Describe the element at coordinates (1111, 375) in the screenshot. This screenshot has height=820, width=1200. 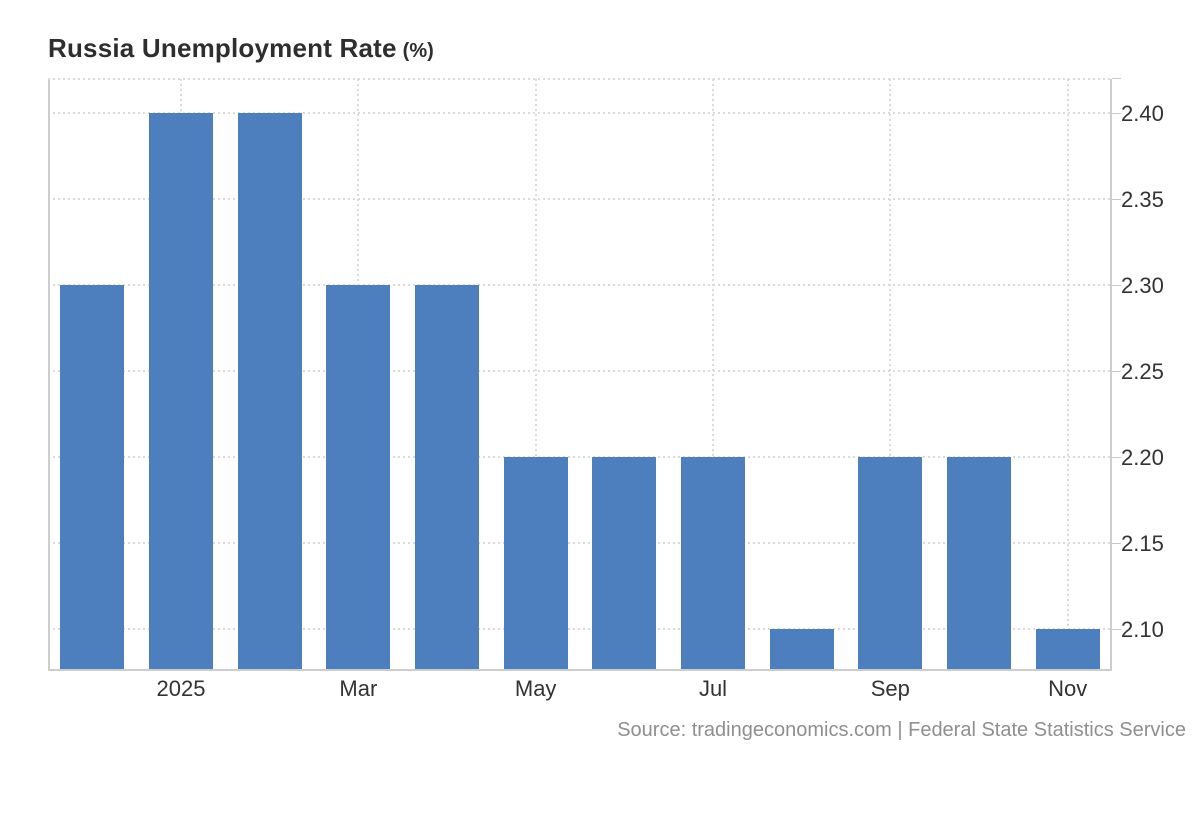
I see `y-axis-line-right` at that location.